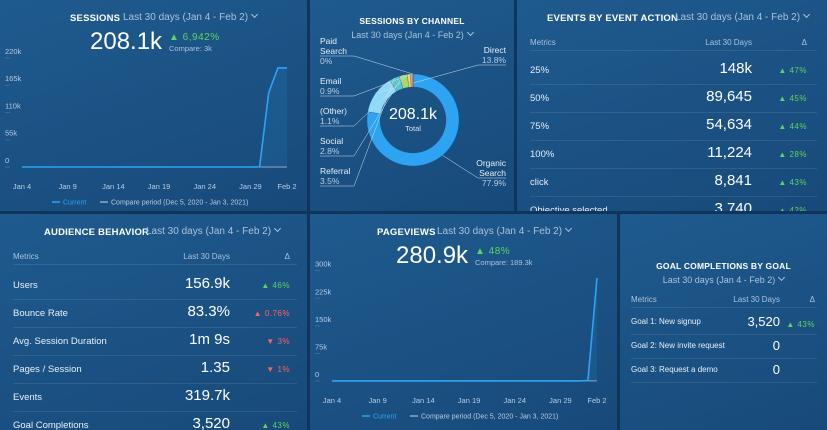 The height and width of the screenshot is (430, 827). Describe the element at coordinates (560, 400) in the screenshot. I see `x-tick-label: Jan 29` at that location.